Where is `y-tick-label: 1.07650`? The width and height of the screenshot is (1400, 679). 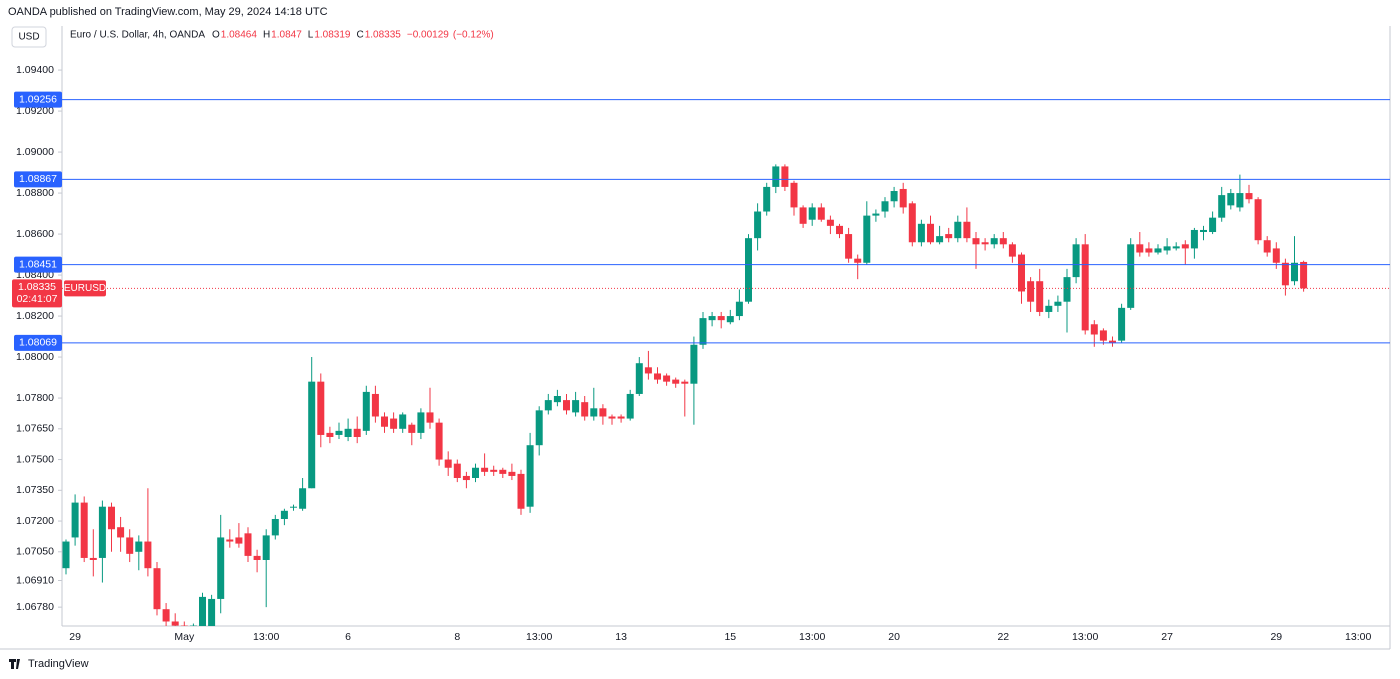
y-tick-label: 1.07650 is located at coordinates (35, 429).